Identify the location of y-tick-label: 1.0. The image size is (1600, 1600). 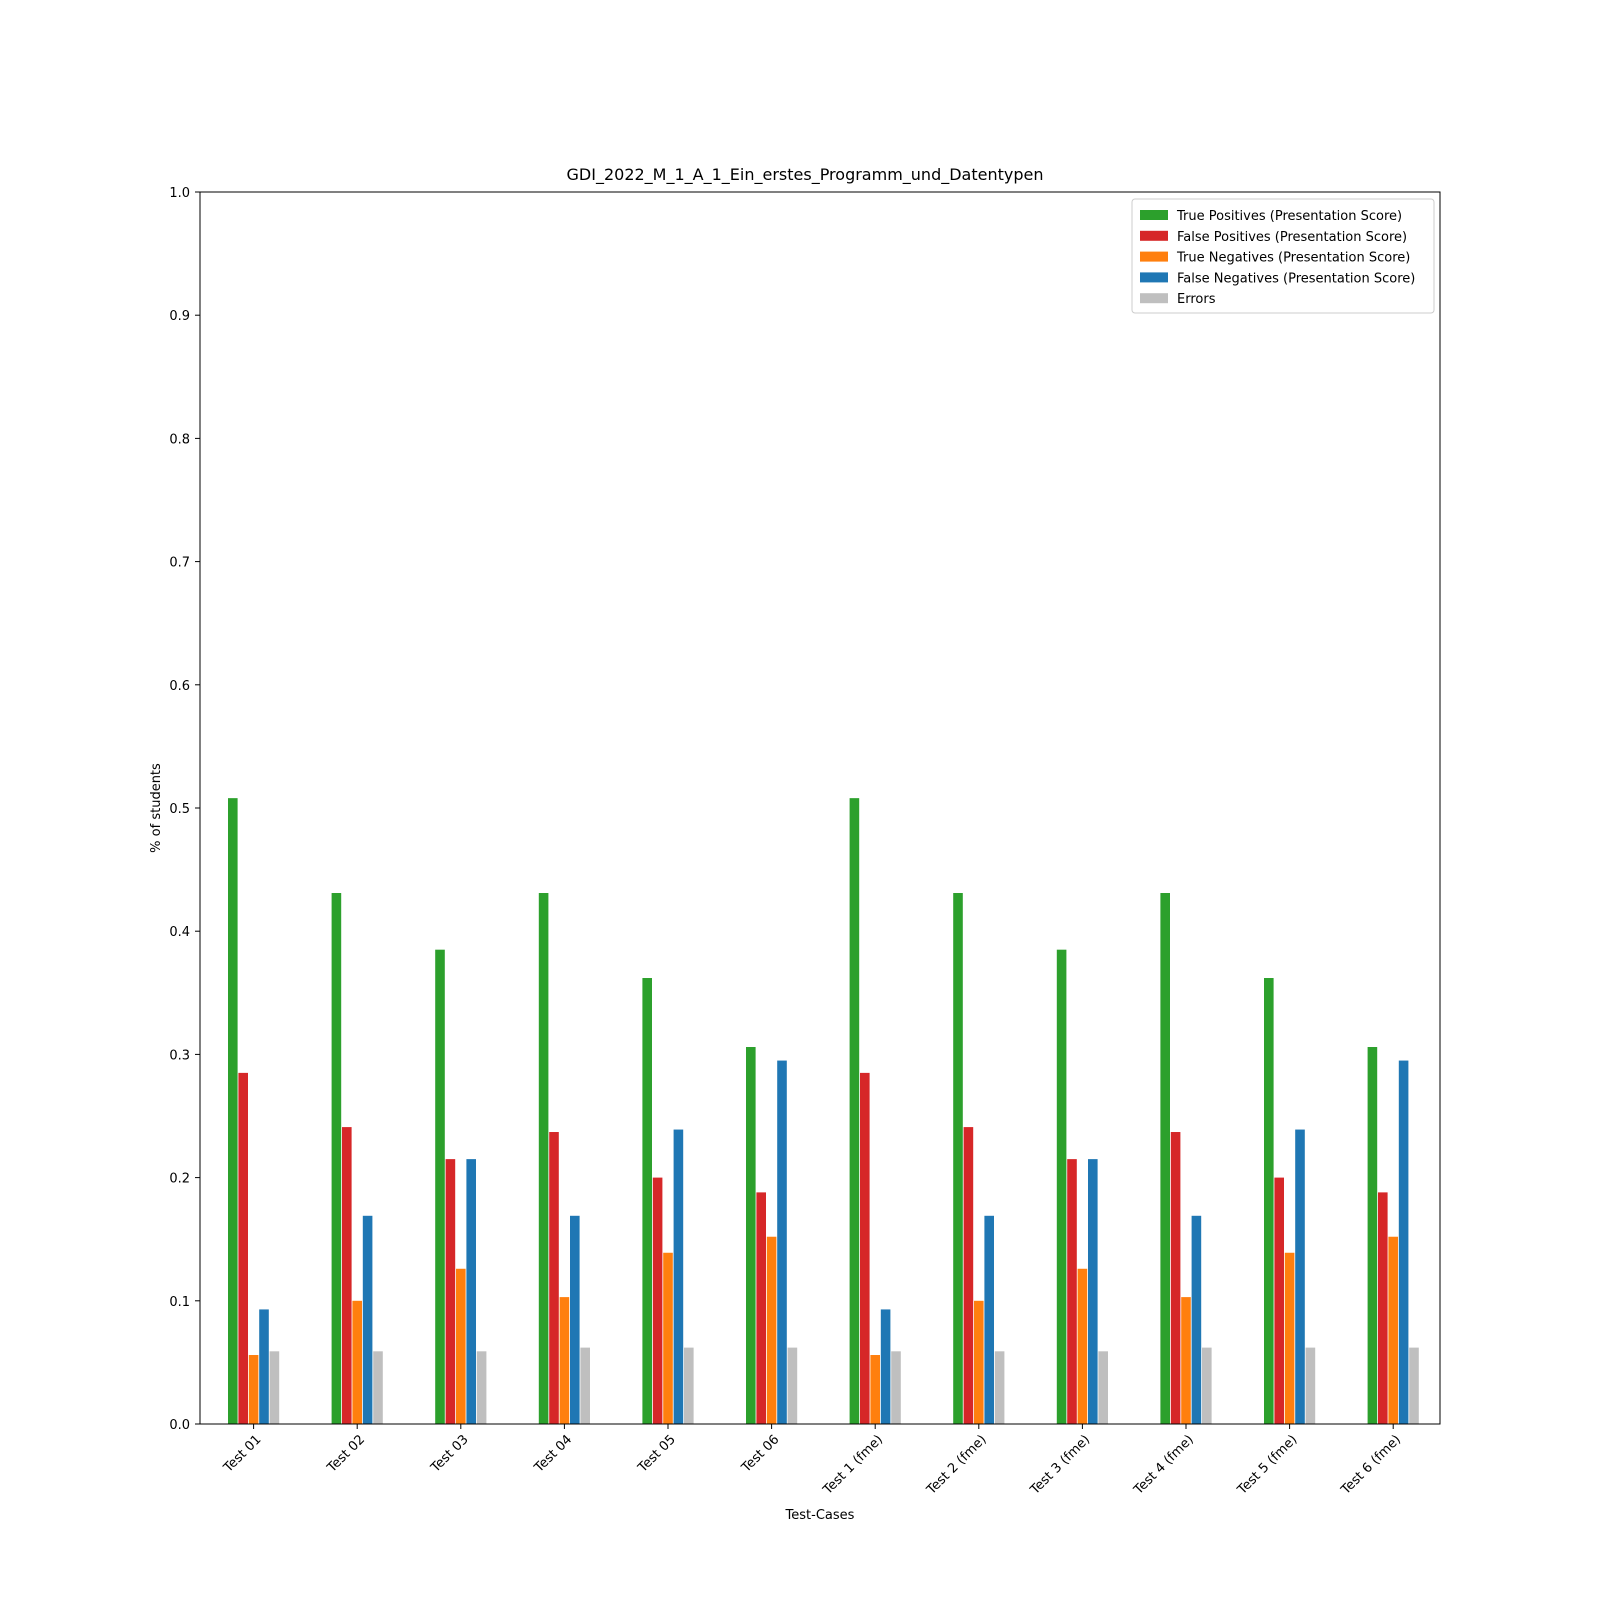
(179, 193).